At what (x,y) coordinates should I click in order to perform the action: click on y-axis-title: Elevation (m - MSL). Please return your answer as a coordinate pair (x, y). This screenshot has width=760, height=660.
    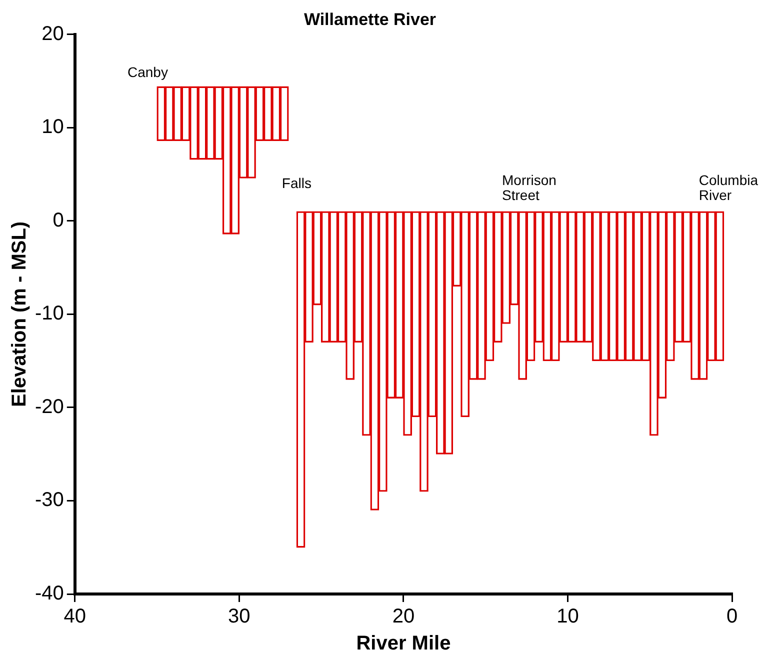
    Looking at the image, I should click on (19, 314).